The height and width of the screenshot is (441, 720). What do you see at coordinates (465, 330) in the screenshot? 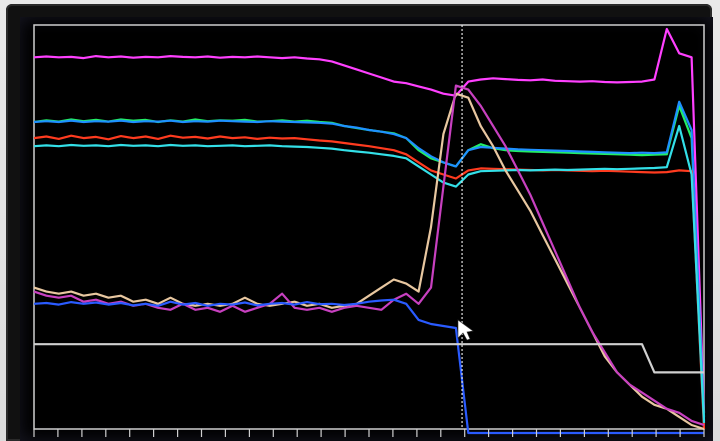
I see `mouse-pointer-icon` at bounding box center [465, 330].